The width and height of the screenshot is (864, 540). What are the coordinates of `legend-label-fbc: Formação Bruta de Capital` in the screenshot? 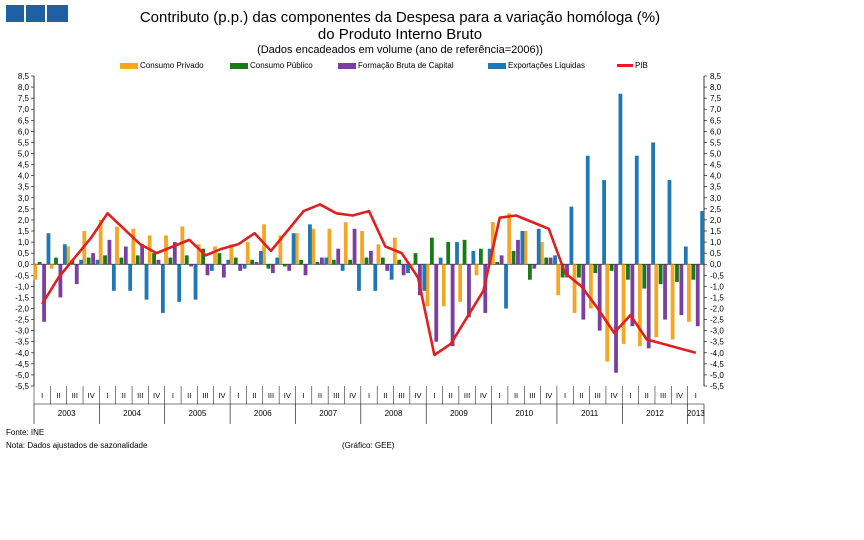 It's located at (406, 65).